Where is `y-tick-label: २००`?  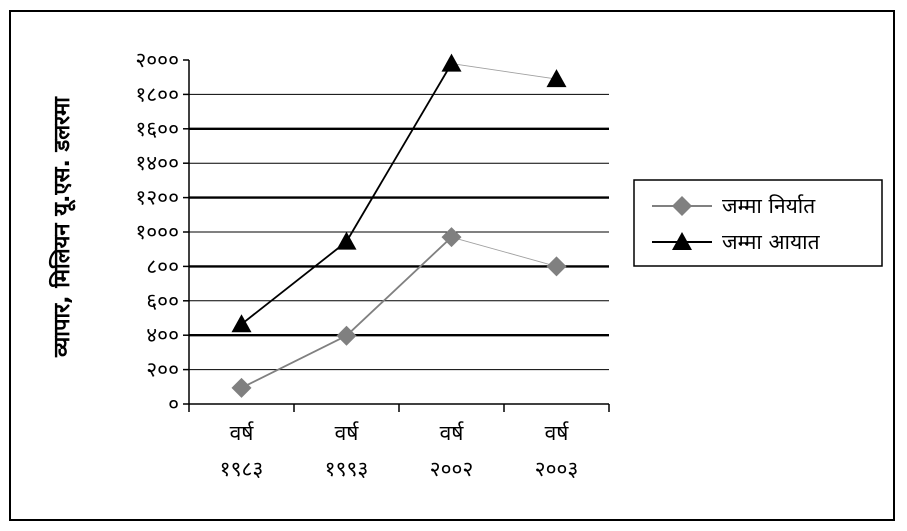 y-tick-label: २०० is located at coordinates (162, 370).